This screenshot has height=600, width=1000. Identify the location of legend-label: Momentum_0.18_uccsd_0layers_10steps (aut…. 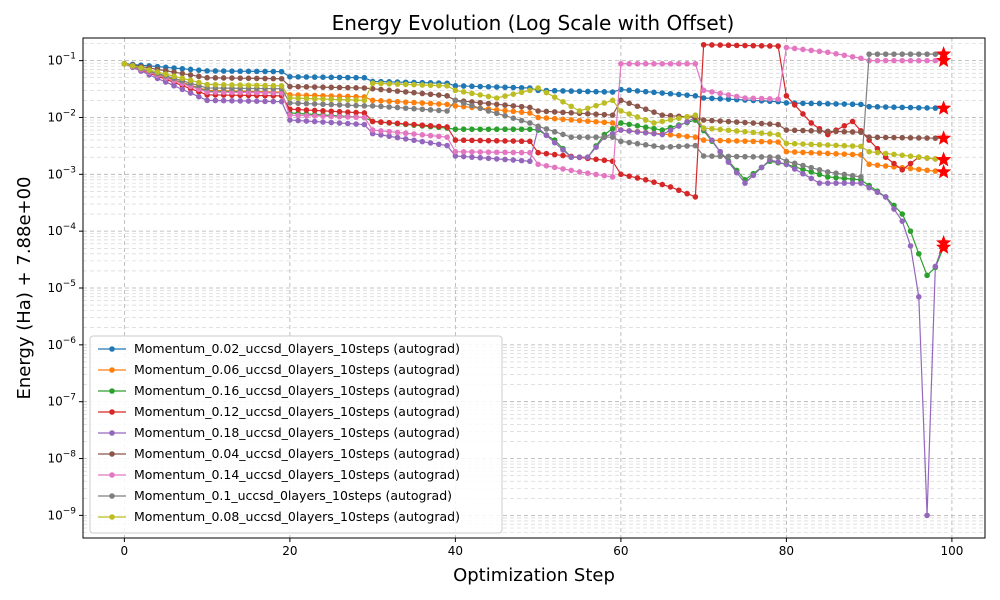
(297, 432).